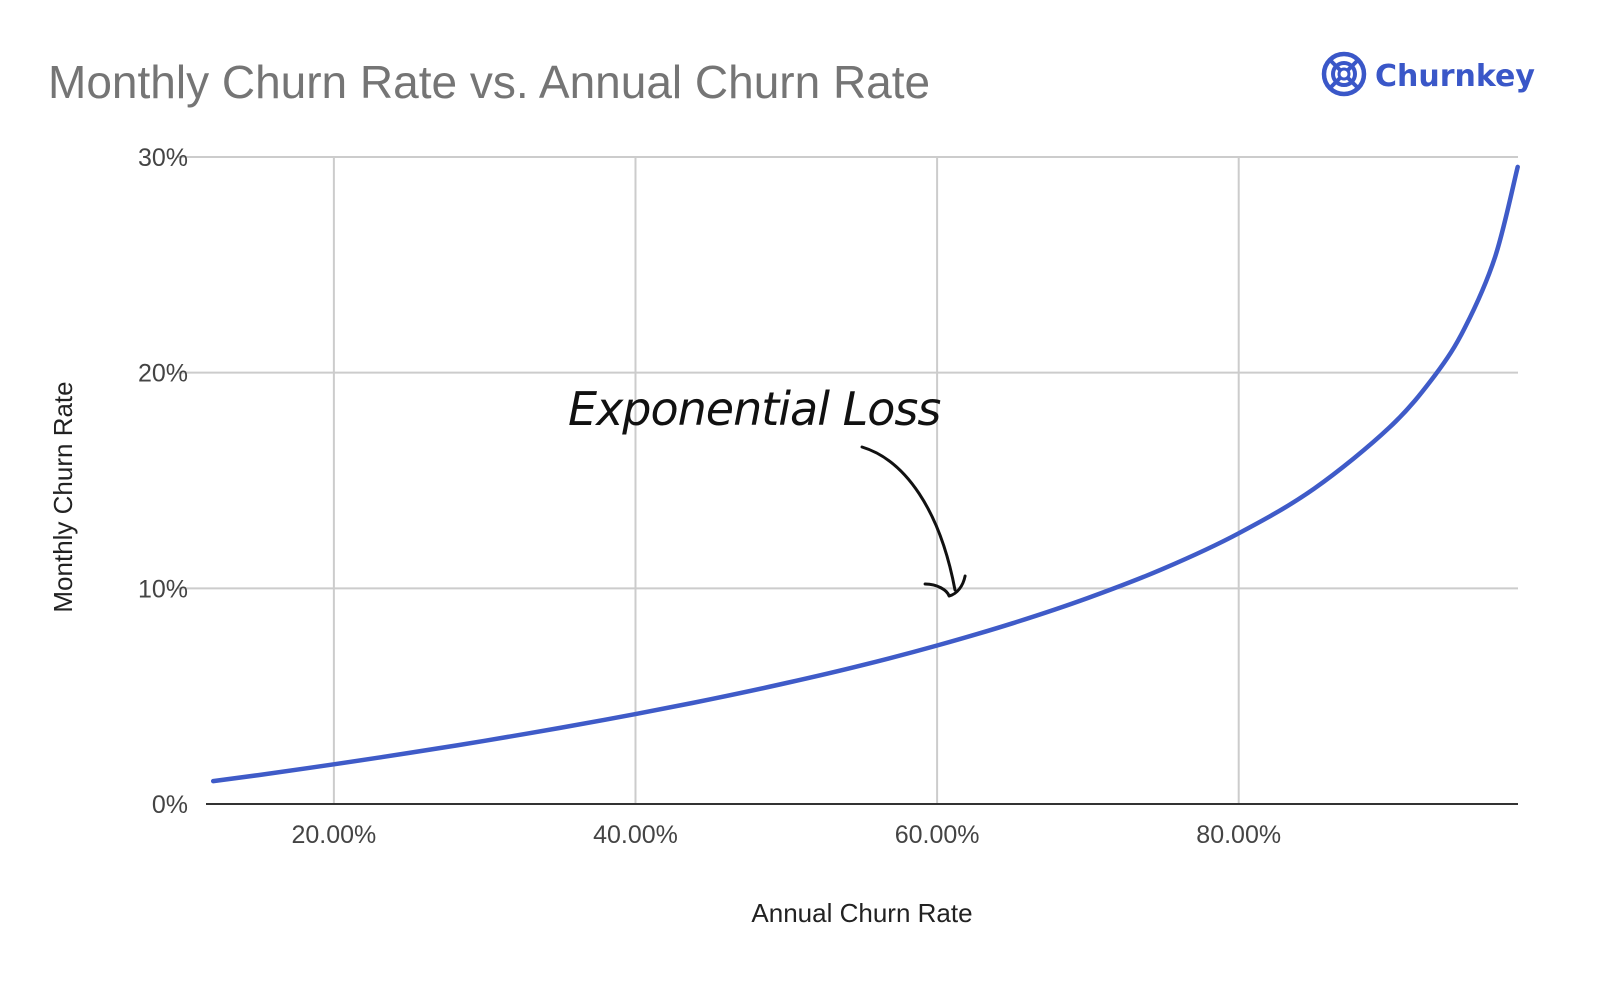 The height and width of the screenshot is (1007, 1600). I want to click on x-tick-label: 80.00%, so click(1238, 835).